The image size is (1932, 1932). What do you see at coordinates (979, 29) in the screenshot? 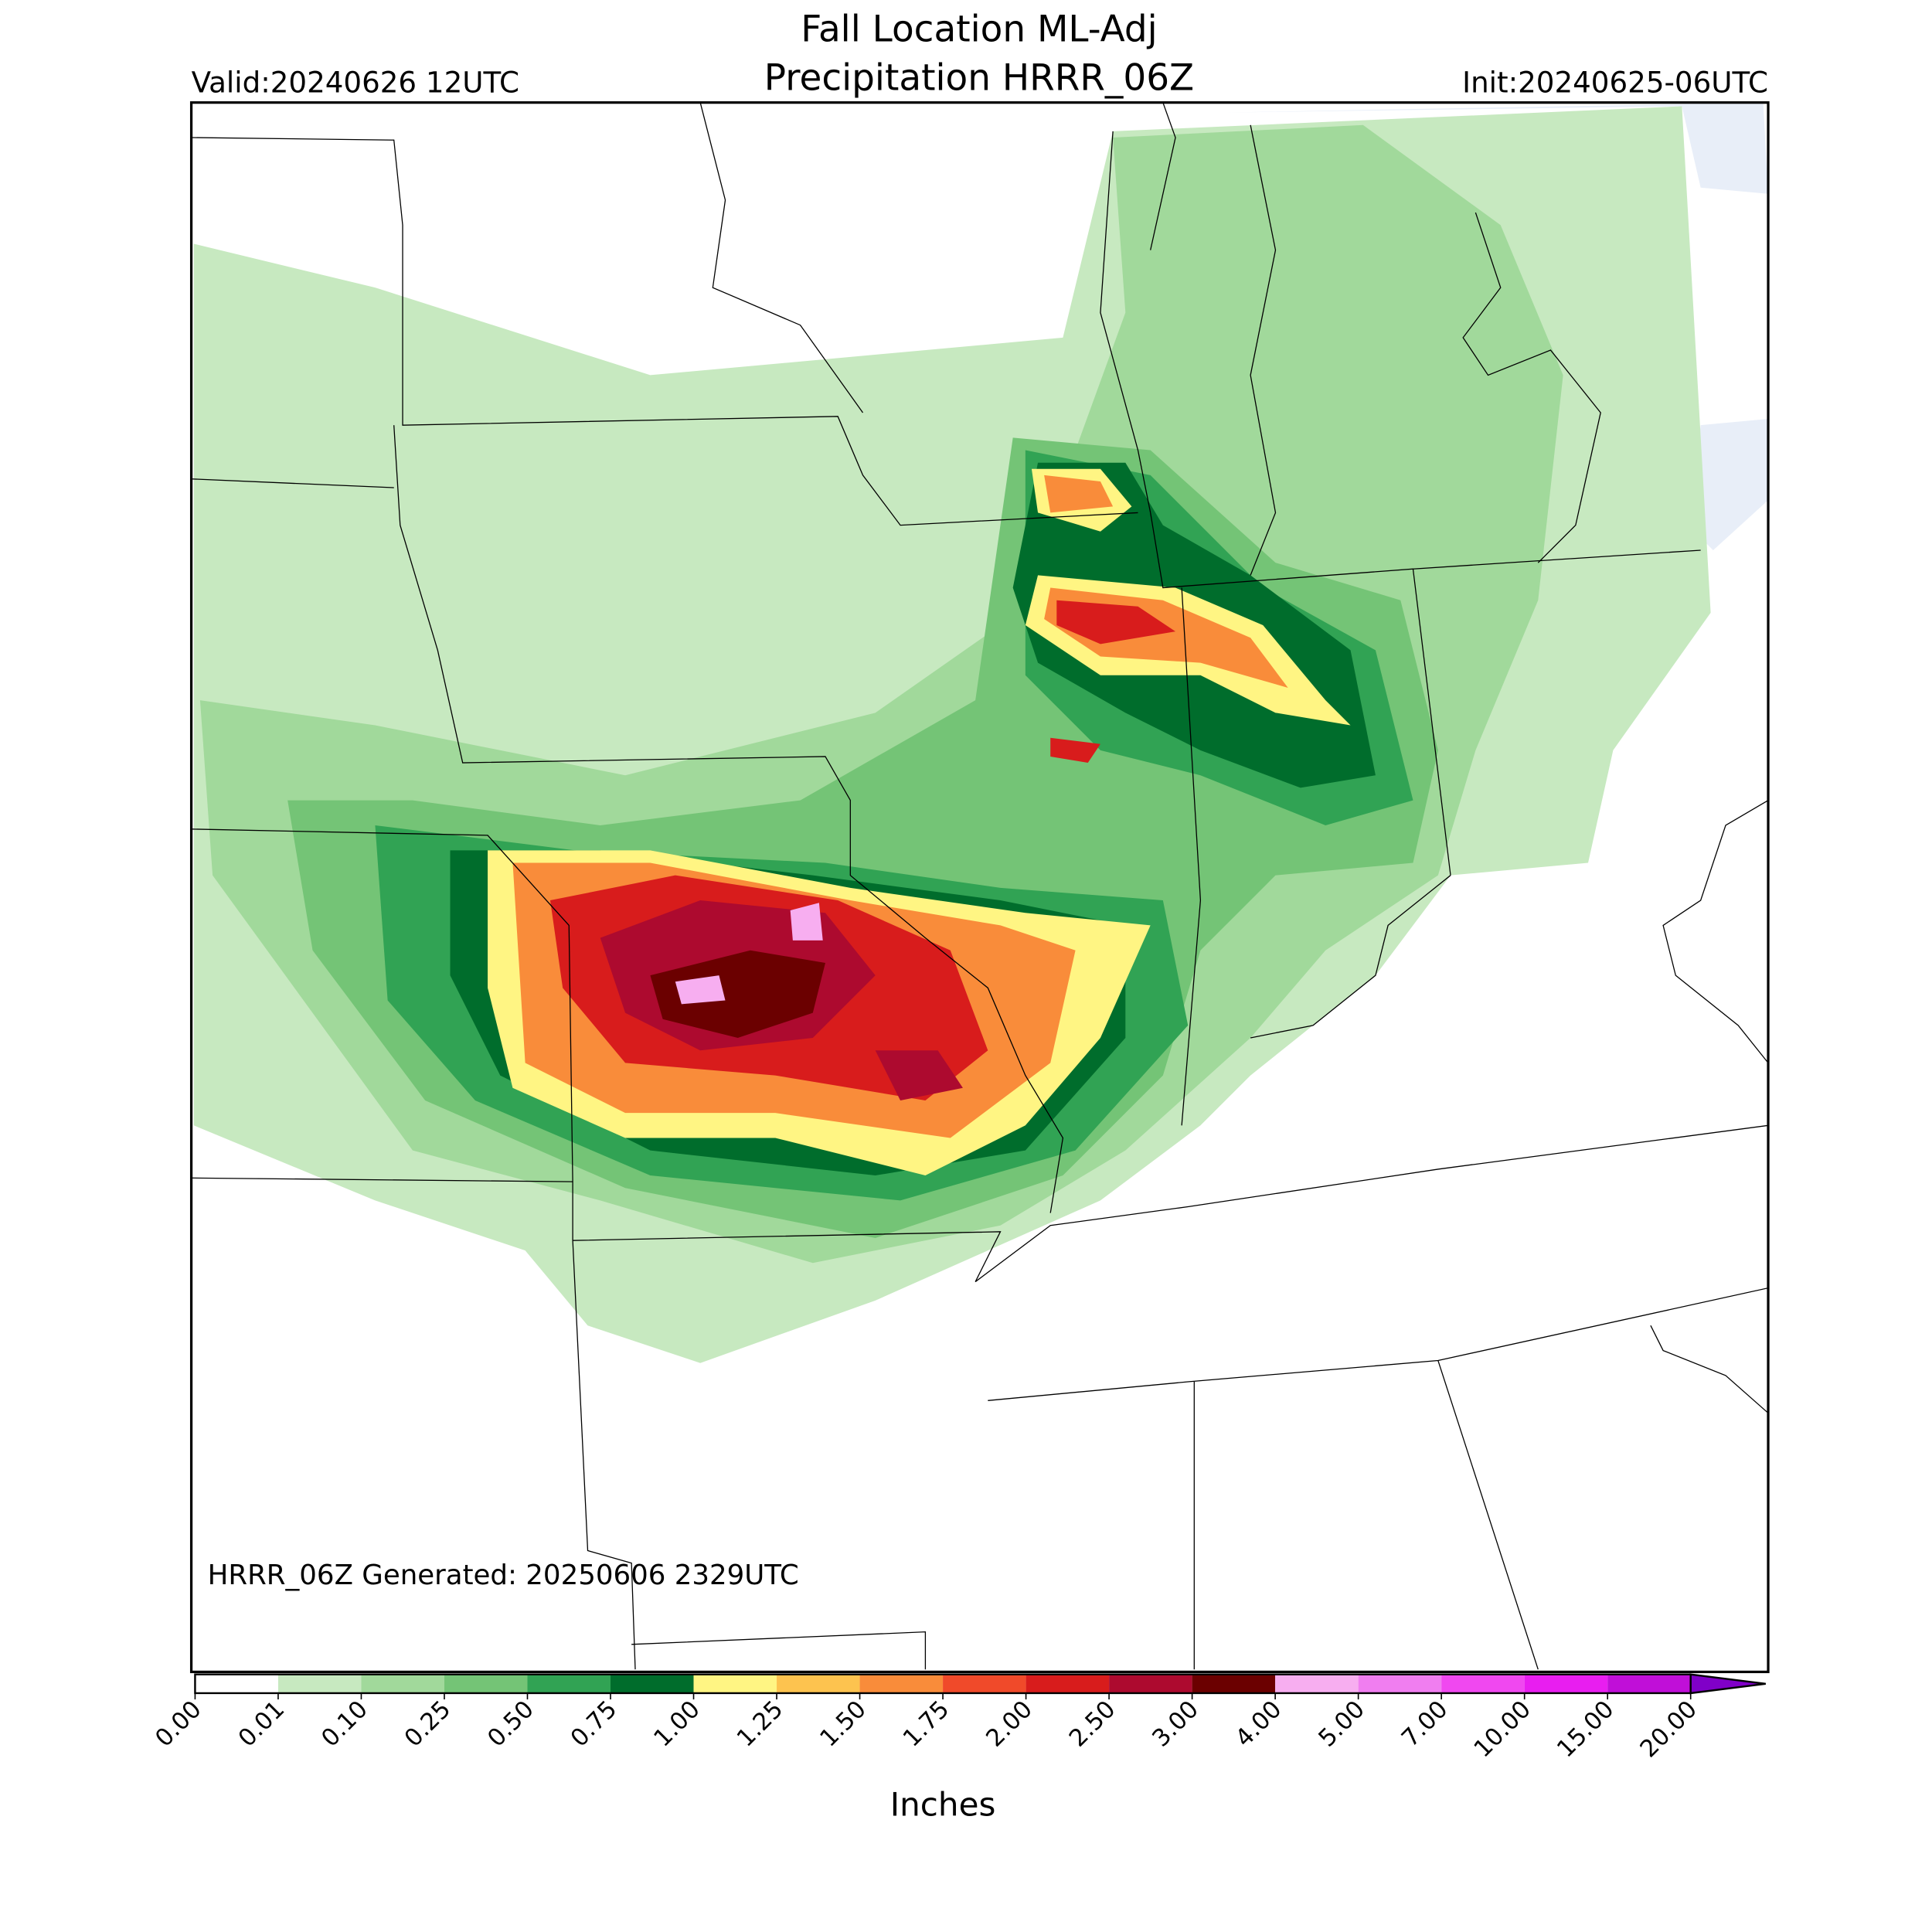
I see `title-line1: Fall Location ML-Adj` at bounding box center [979, 29].